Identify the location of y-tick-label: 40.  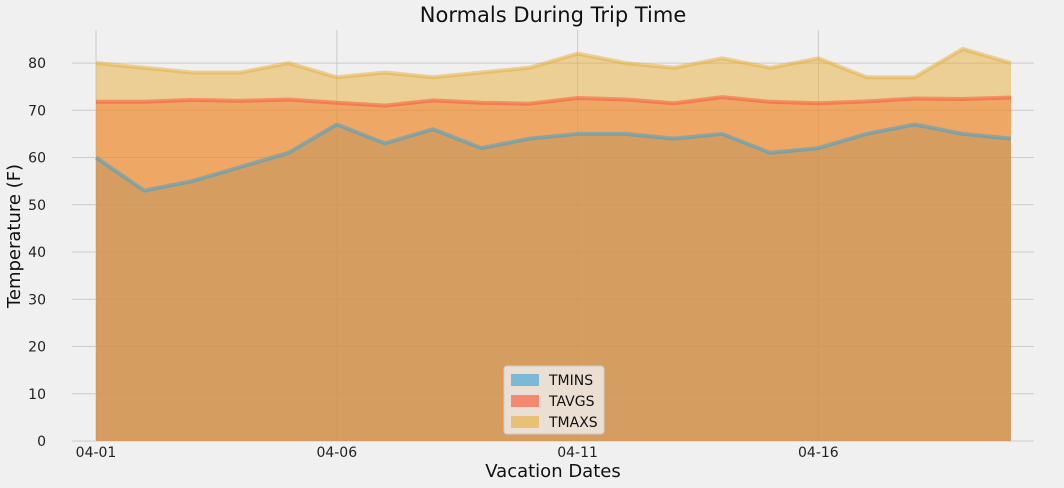
(37, 253).